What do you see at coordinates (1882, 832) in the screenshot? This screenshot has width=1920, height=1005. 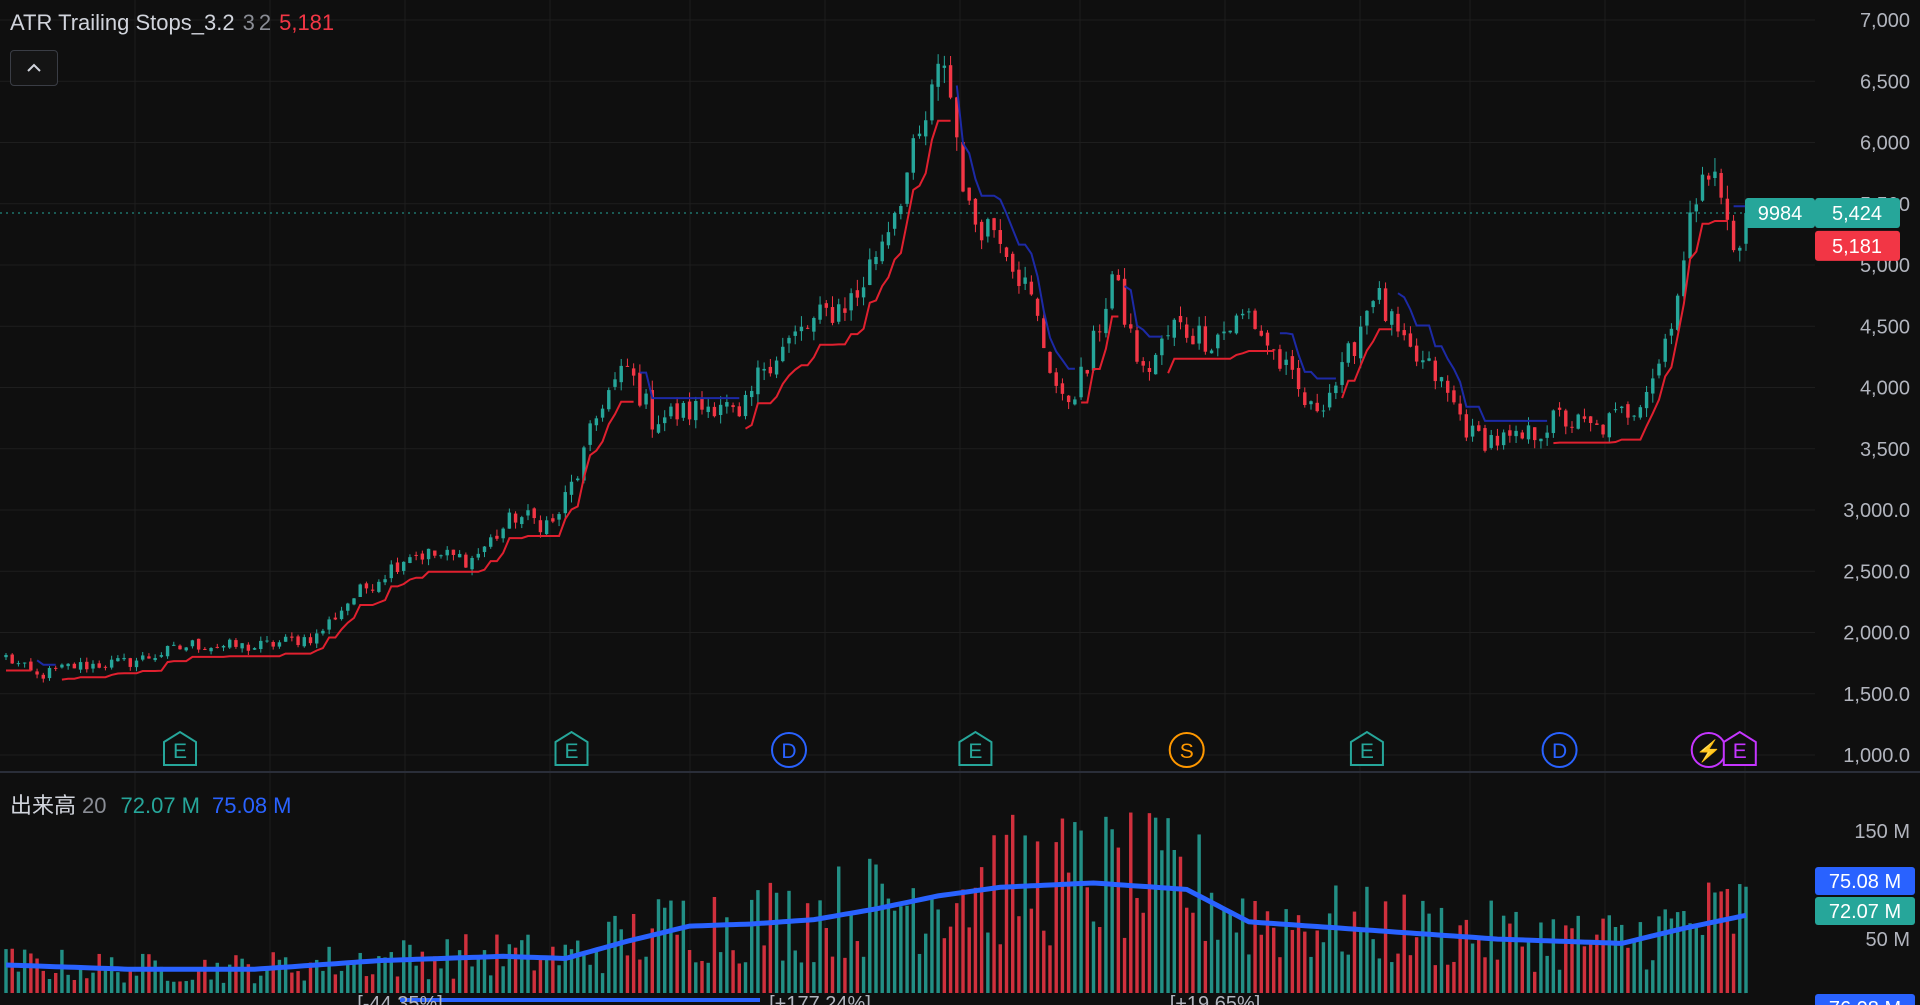 I see `volume-tick-label: 150 M` at bounding box center [1882, 832].